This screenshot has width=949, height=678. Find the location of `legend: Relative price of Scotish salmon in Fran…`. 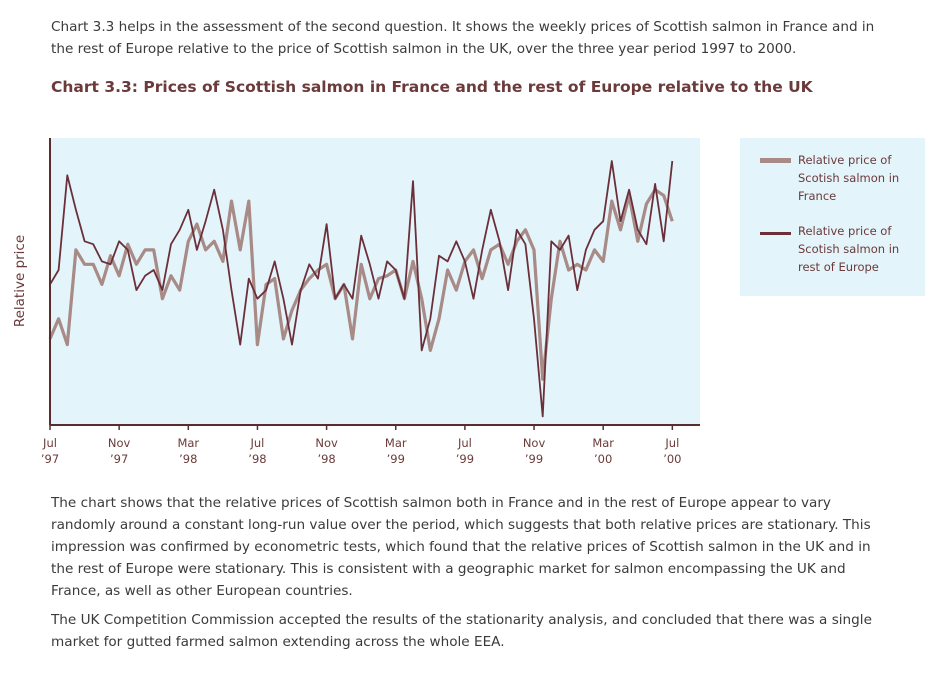

legend: Relative price of Scotish salmon in Fran… is located at coordinates (832, 217).